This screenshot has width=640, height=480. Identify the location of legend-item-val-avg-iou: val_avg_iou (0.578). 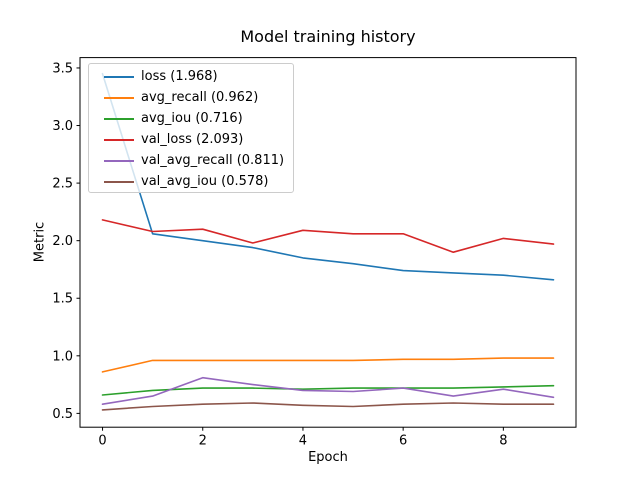
(191, 181).